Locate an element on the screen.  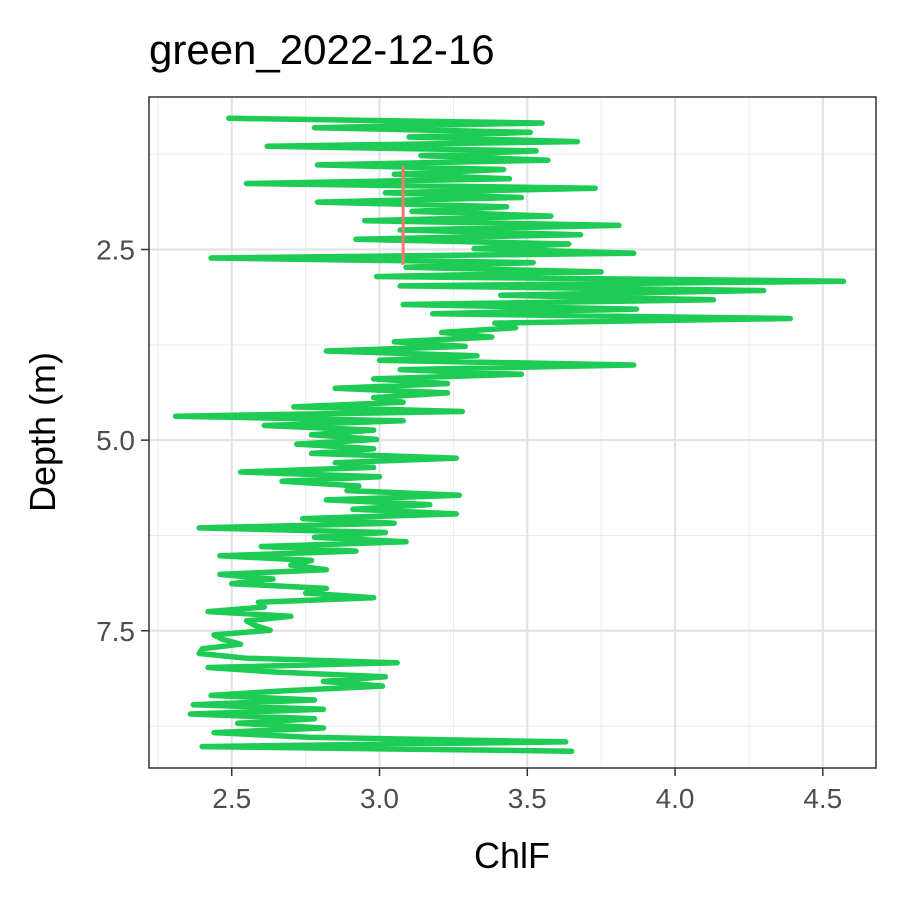
x-tick-label: 2.5 is located at coordinates (231, 798).